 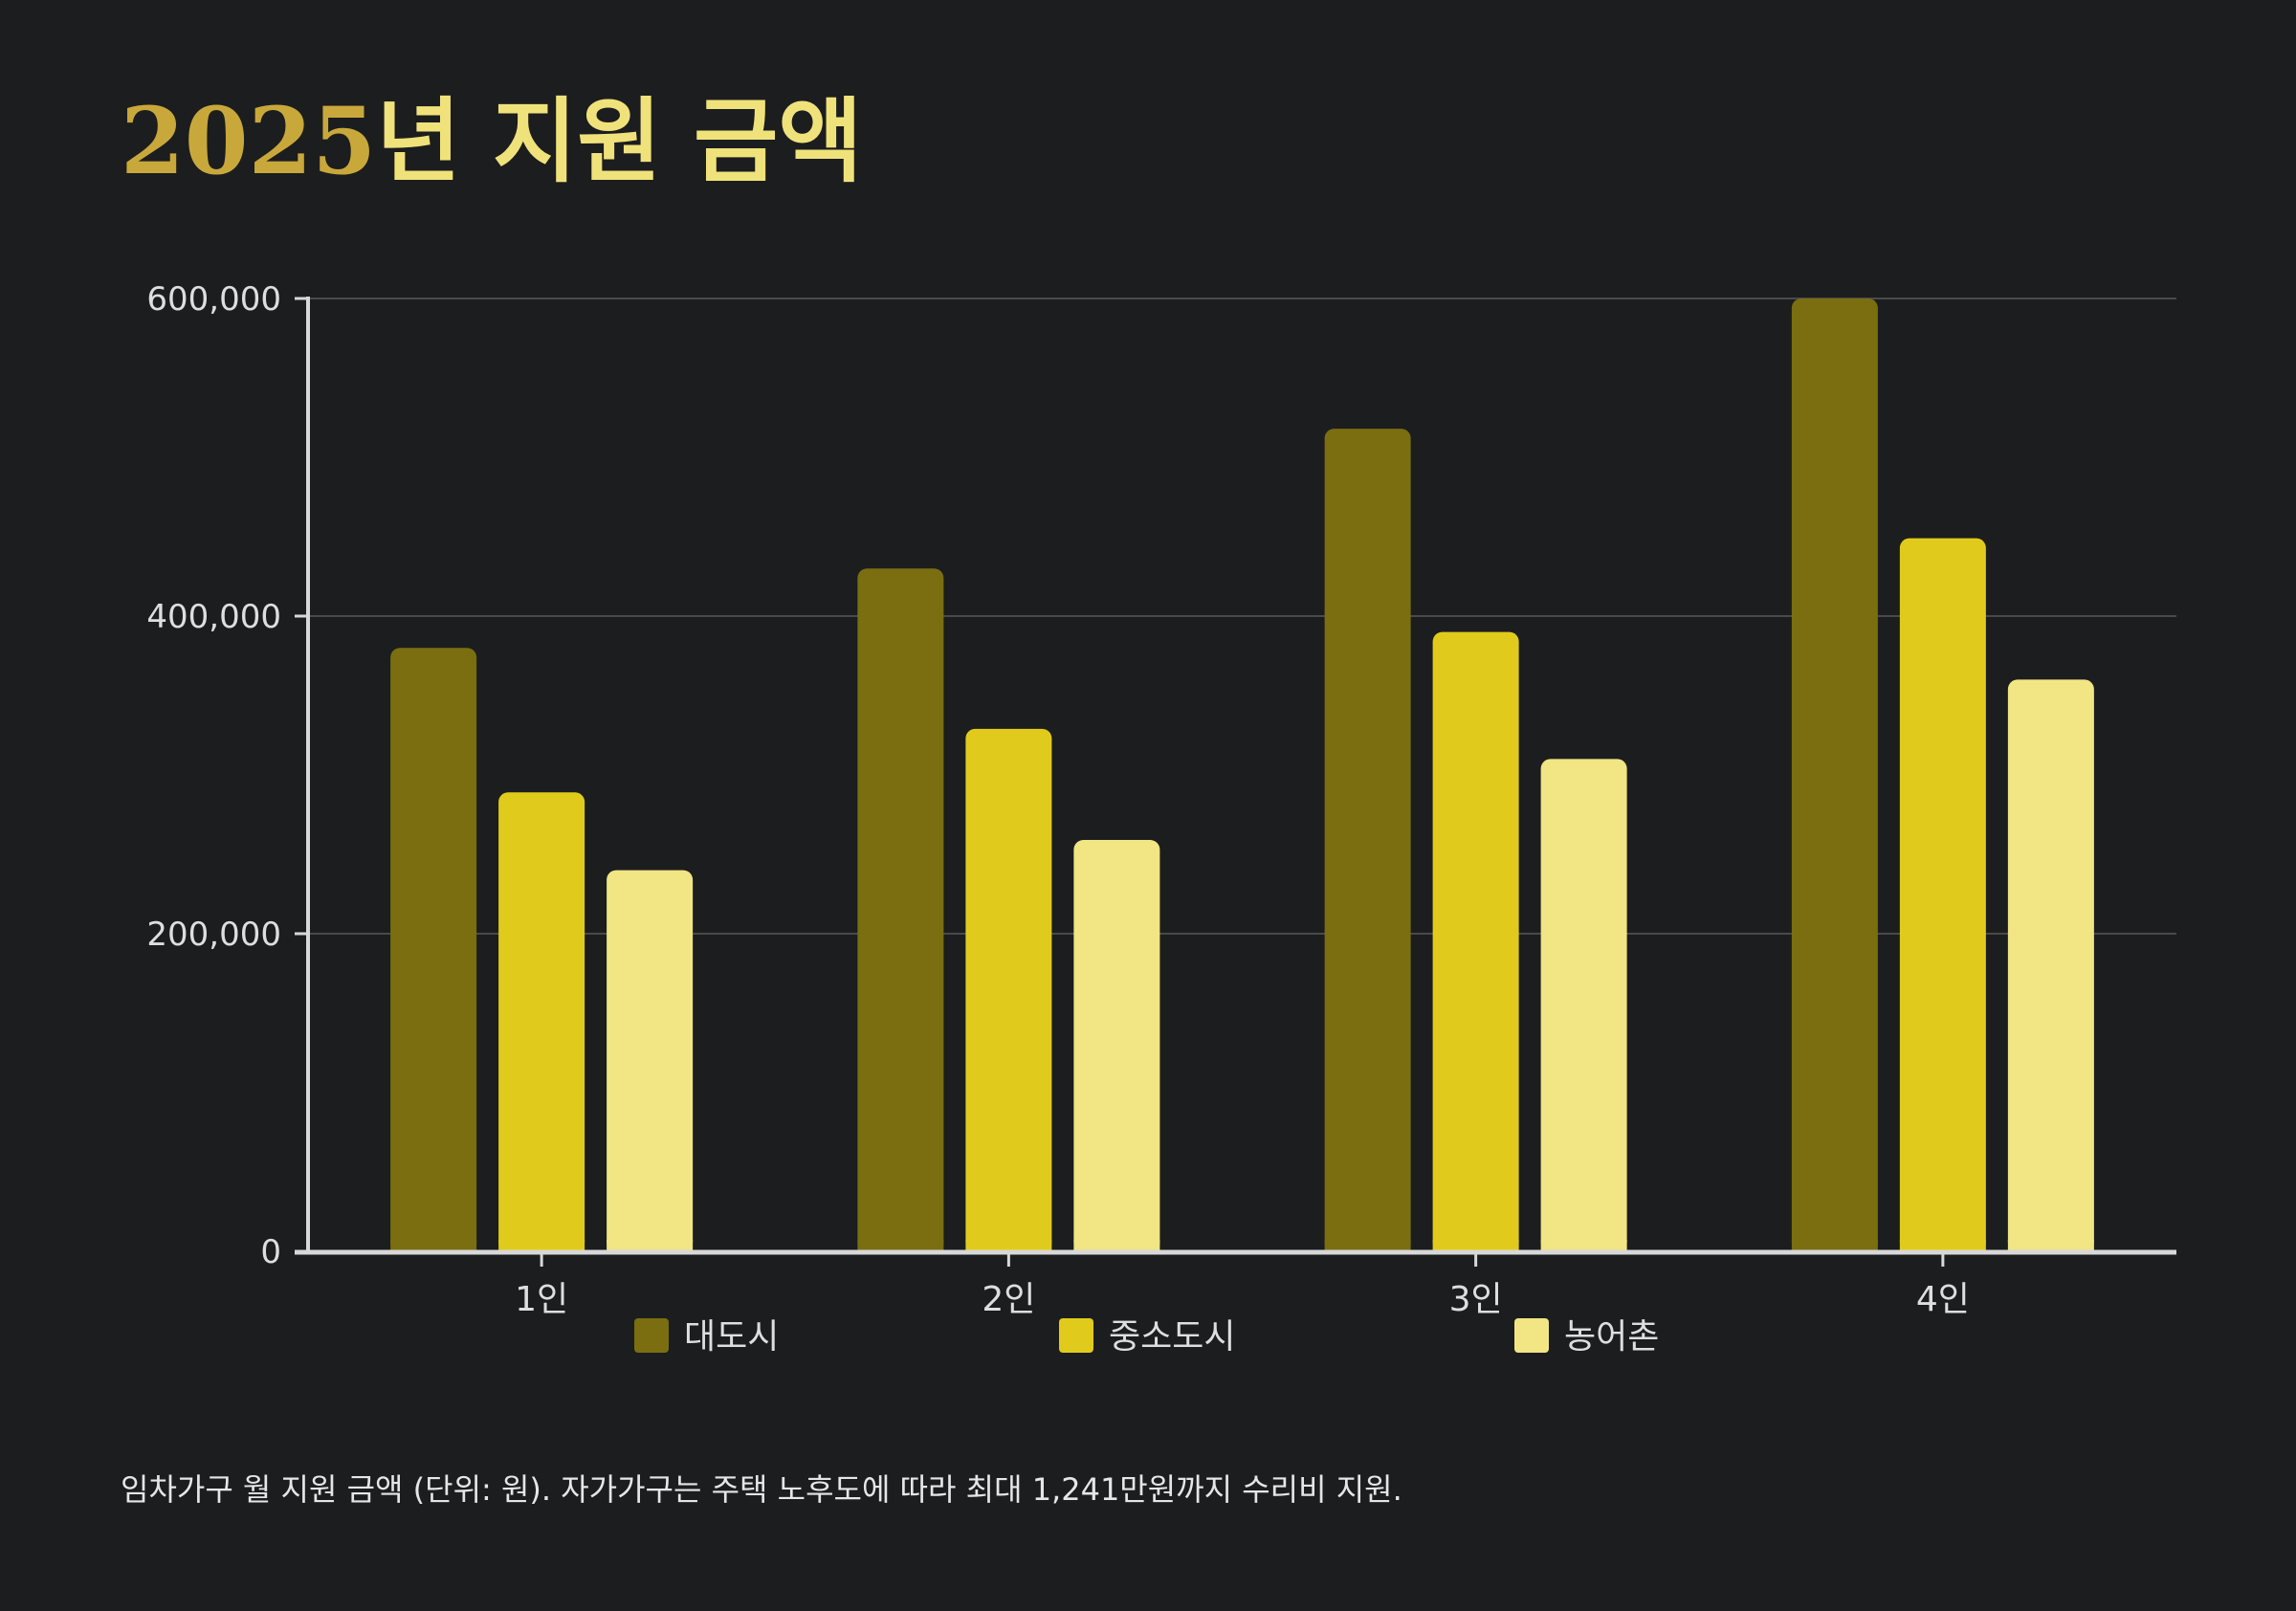 I want to click on legend-label: 농어촌, so click(x=1611, y=1337).